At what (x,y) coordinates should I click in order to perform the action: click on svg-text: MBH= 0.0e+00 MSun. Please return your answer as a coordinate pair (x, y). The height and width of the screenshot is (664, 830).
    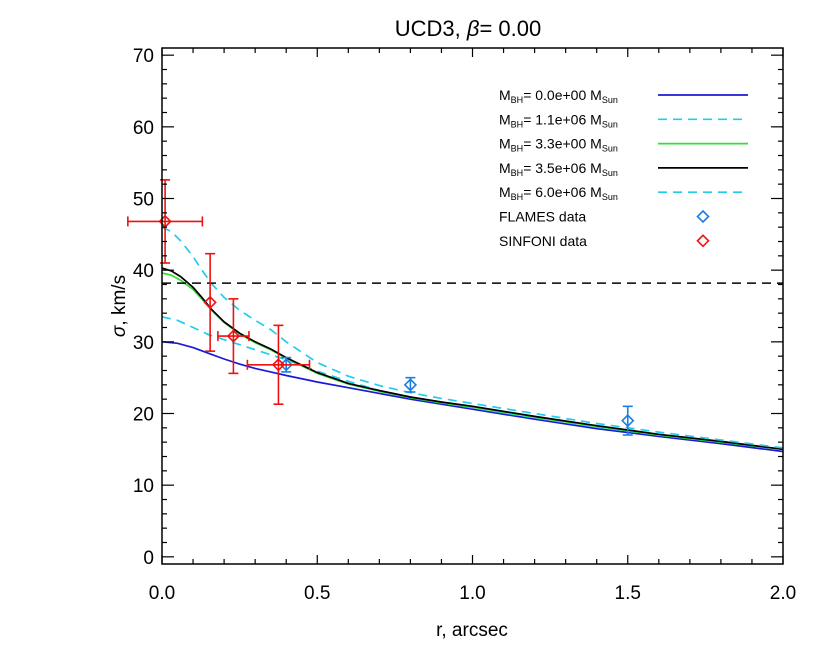
    Looking at the image, I should click on (558, 96).